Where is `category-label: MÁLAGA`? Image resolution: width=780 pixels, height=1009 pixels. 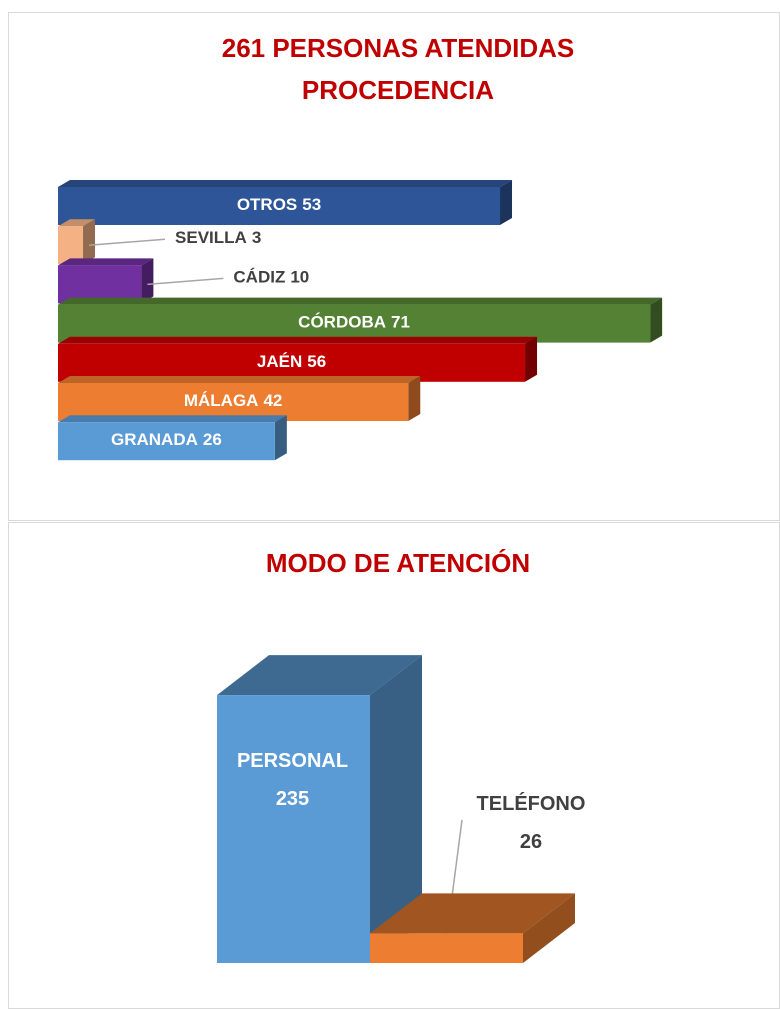
category-label: MÁLAGA is located at coordinates (221, 400).